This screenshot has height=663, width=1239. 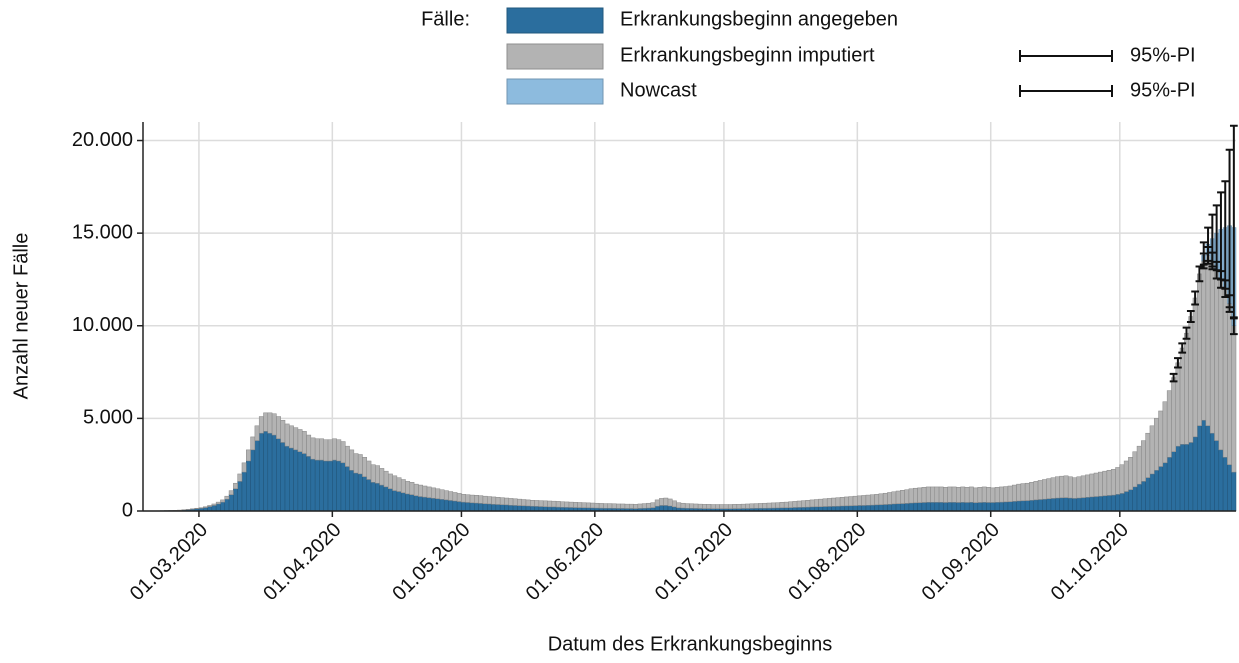 What do you see at coordinates (102, 140) in the screenshot?
I see `y-tick-label: 20.000` at bounding box center [102, 140].